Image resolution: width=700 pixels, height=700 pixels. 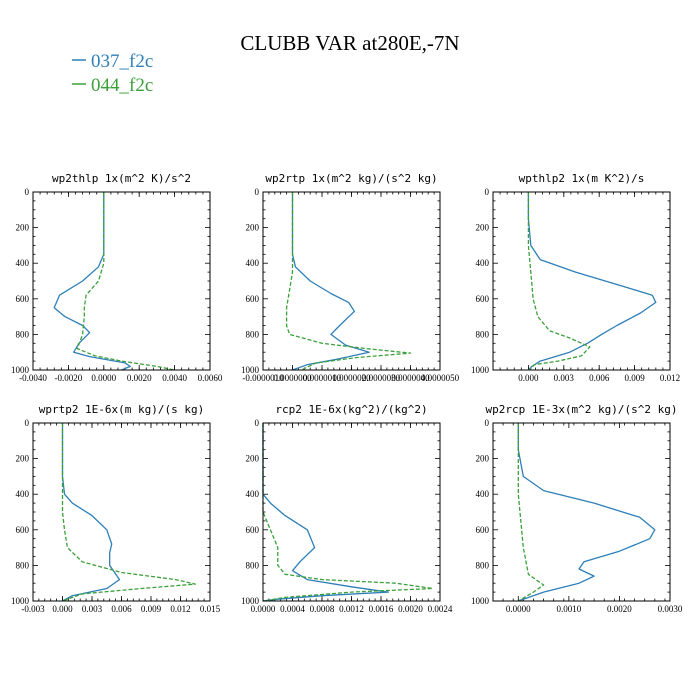 What do you see at coordinates (33, 378) in the screenshot?
I see `x-tick-label: -0.0040` at bounding box center [33, 378].